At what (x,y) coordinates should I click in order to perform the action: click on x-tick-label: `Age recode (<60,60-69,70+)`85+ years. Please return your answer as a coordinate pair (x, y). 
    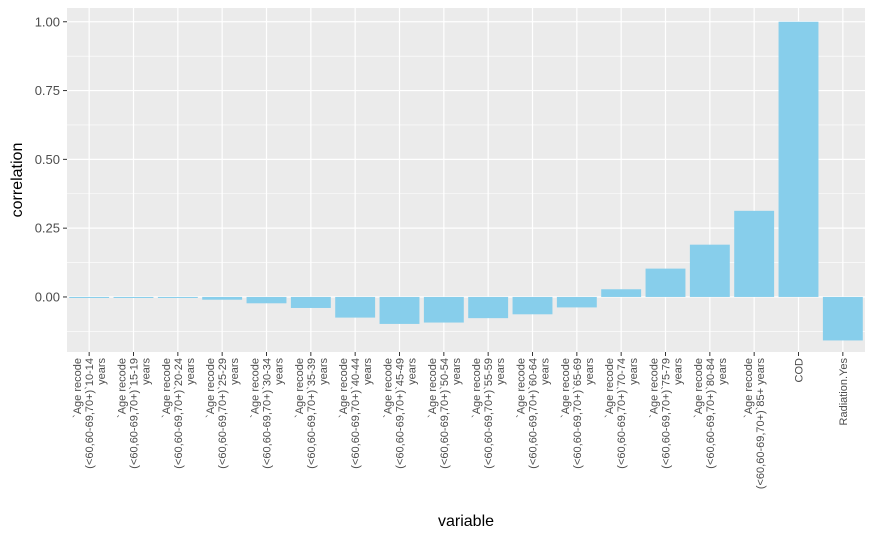
    Looking at the image, I should click on (755, 424).